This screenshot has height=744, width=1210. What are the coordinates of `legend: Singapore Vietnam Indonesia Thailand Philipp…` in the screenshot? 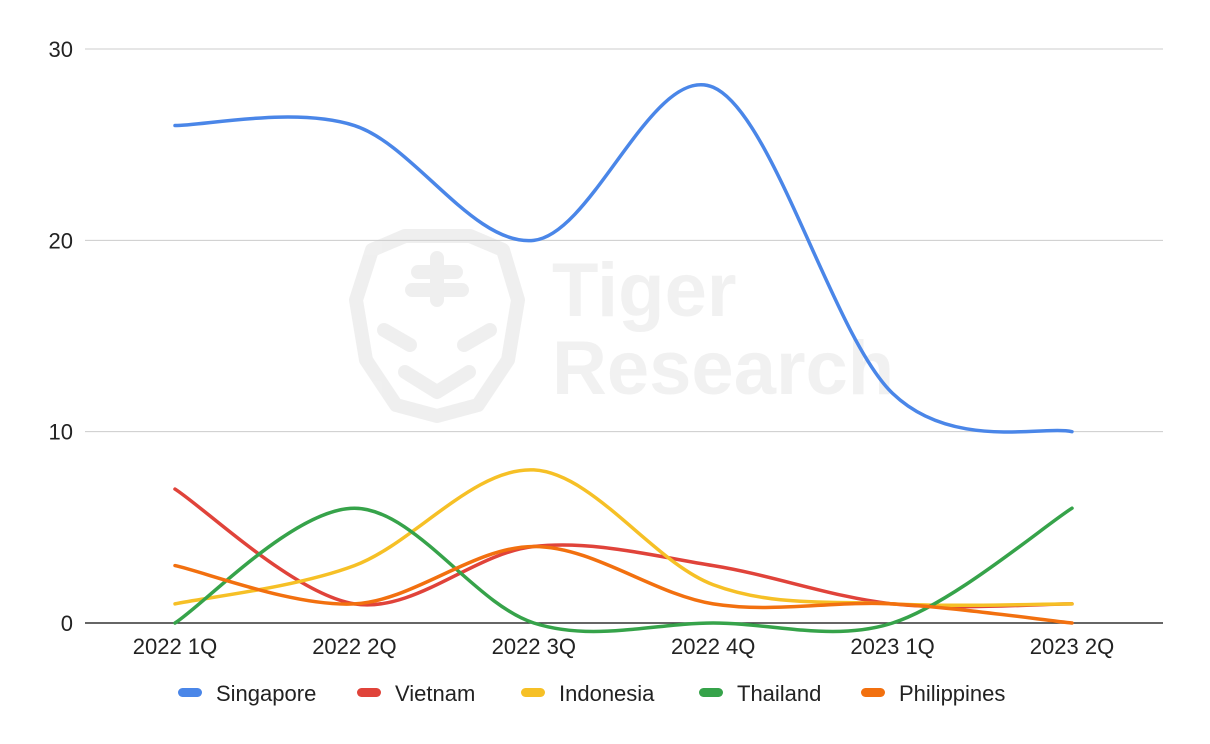 It's located at (591, 693).